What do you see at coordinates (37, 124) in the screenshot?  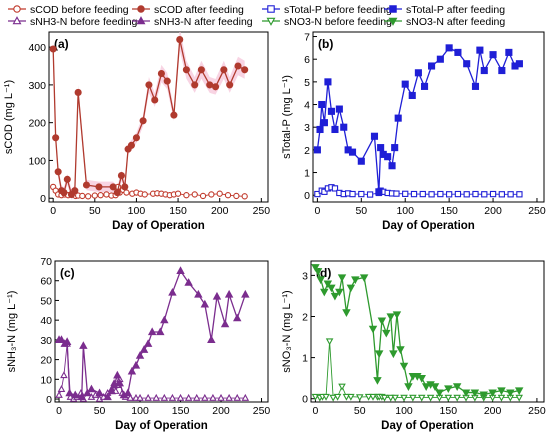 I see `y-tick-label: 200` at bounding box center [37, 124].